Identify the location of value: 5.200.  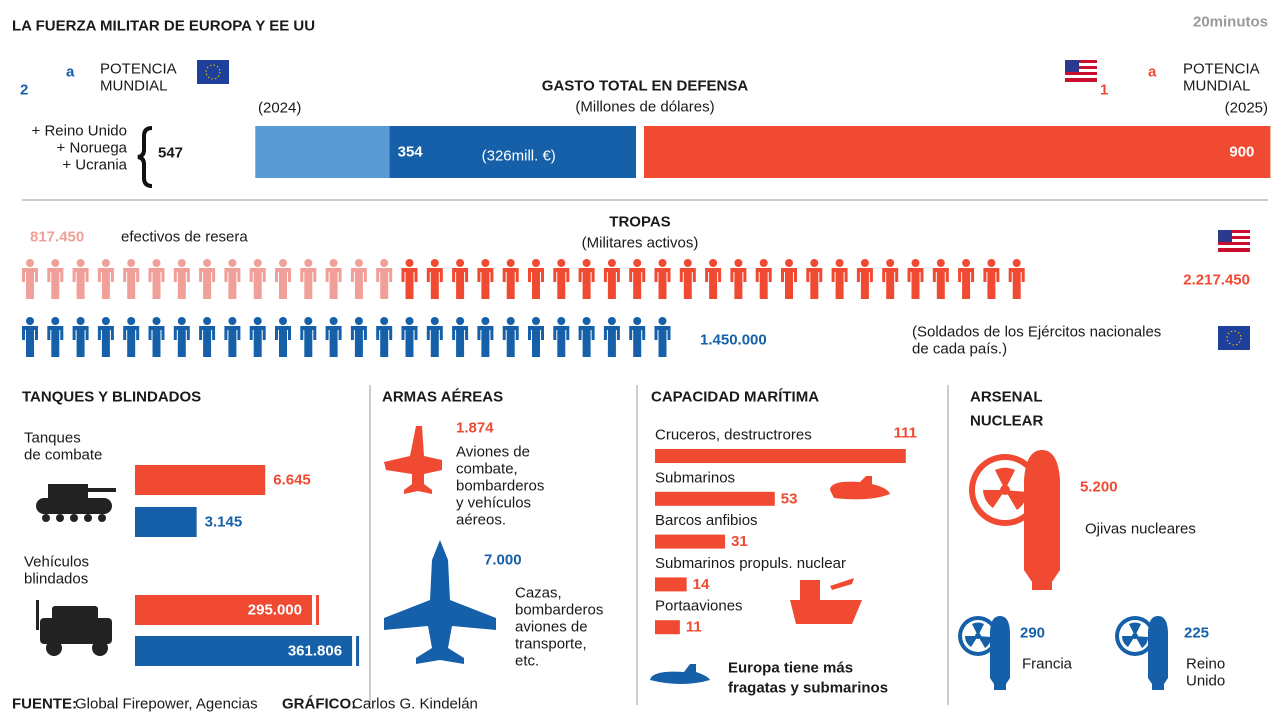
(1099, 487).